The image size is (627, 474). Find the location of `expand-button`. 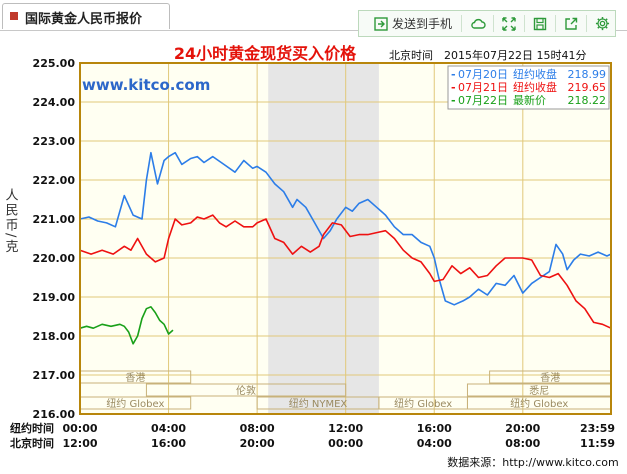

expand-button is located at coordinates (509, 23).